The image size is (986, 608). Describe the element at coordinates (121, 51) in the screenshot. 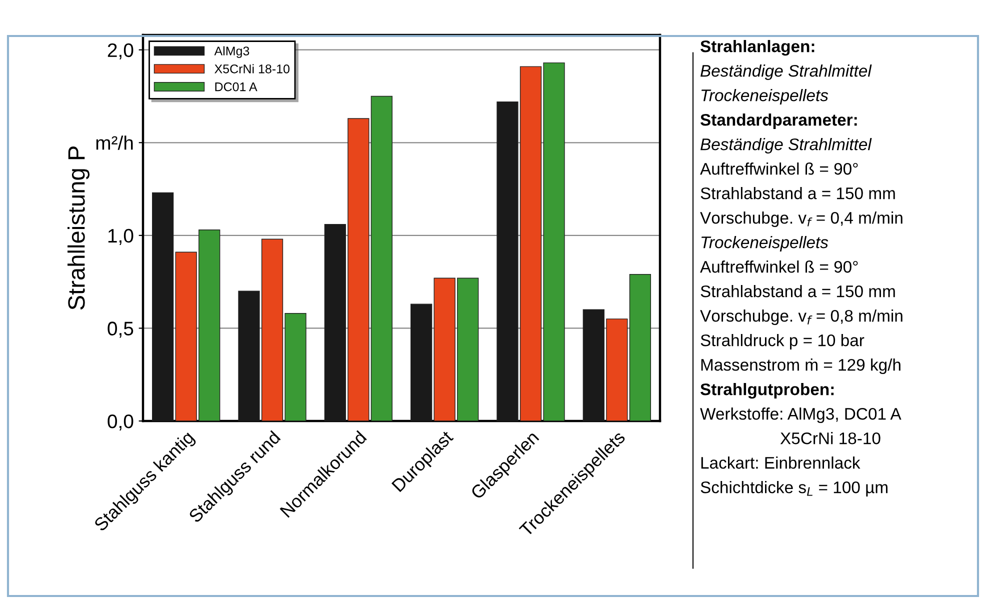

I see `y-tick-label: 2,0` at that location.